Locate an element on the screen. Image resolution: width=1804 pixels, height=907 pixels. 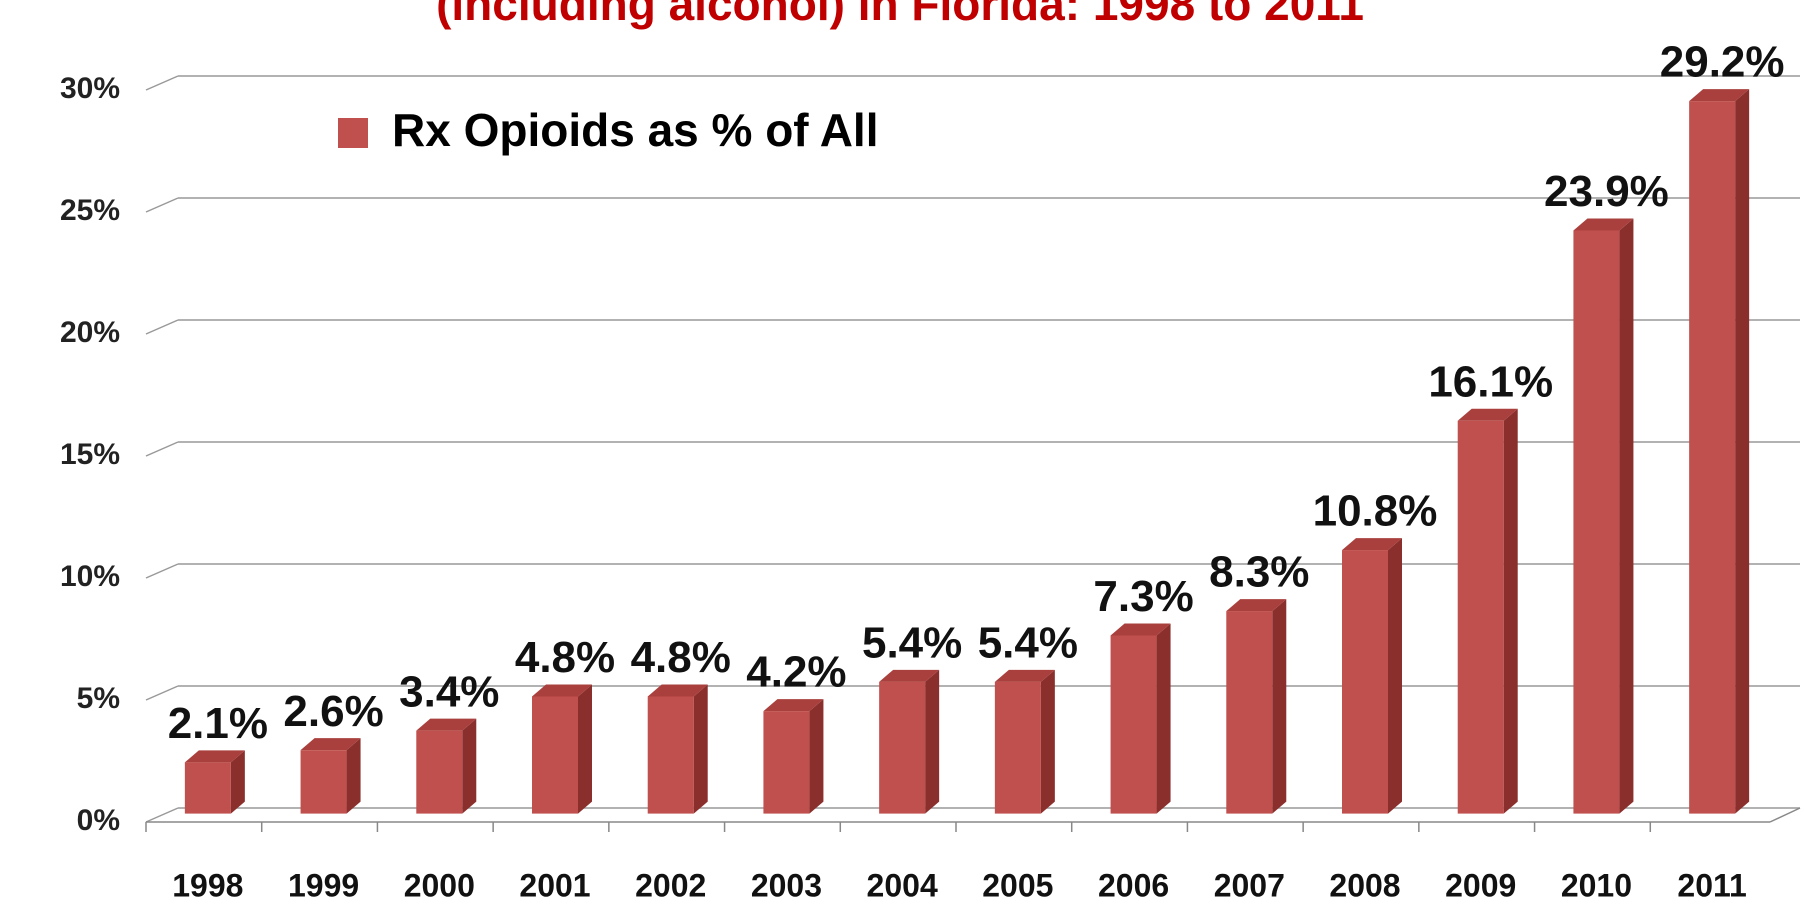
data-label: 3.4% is located at coordinates (449, 691).